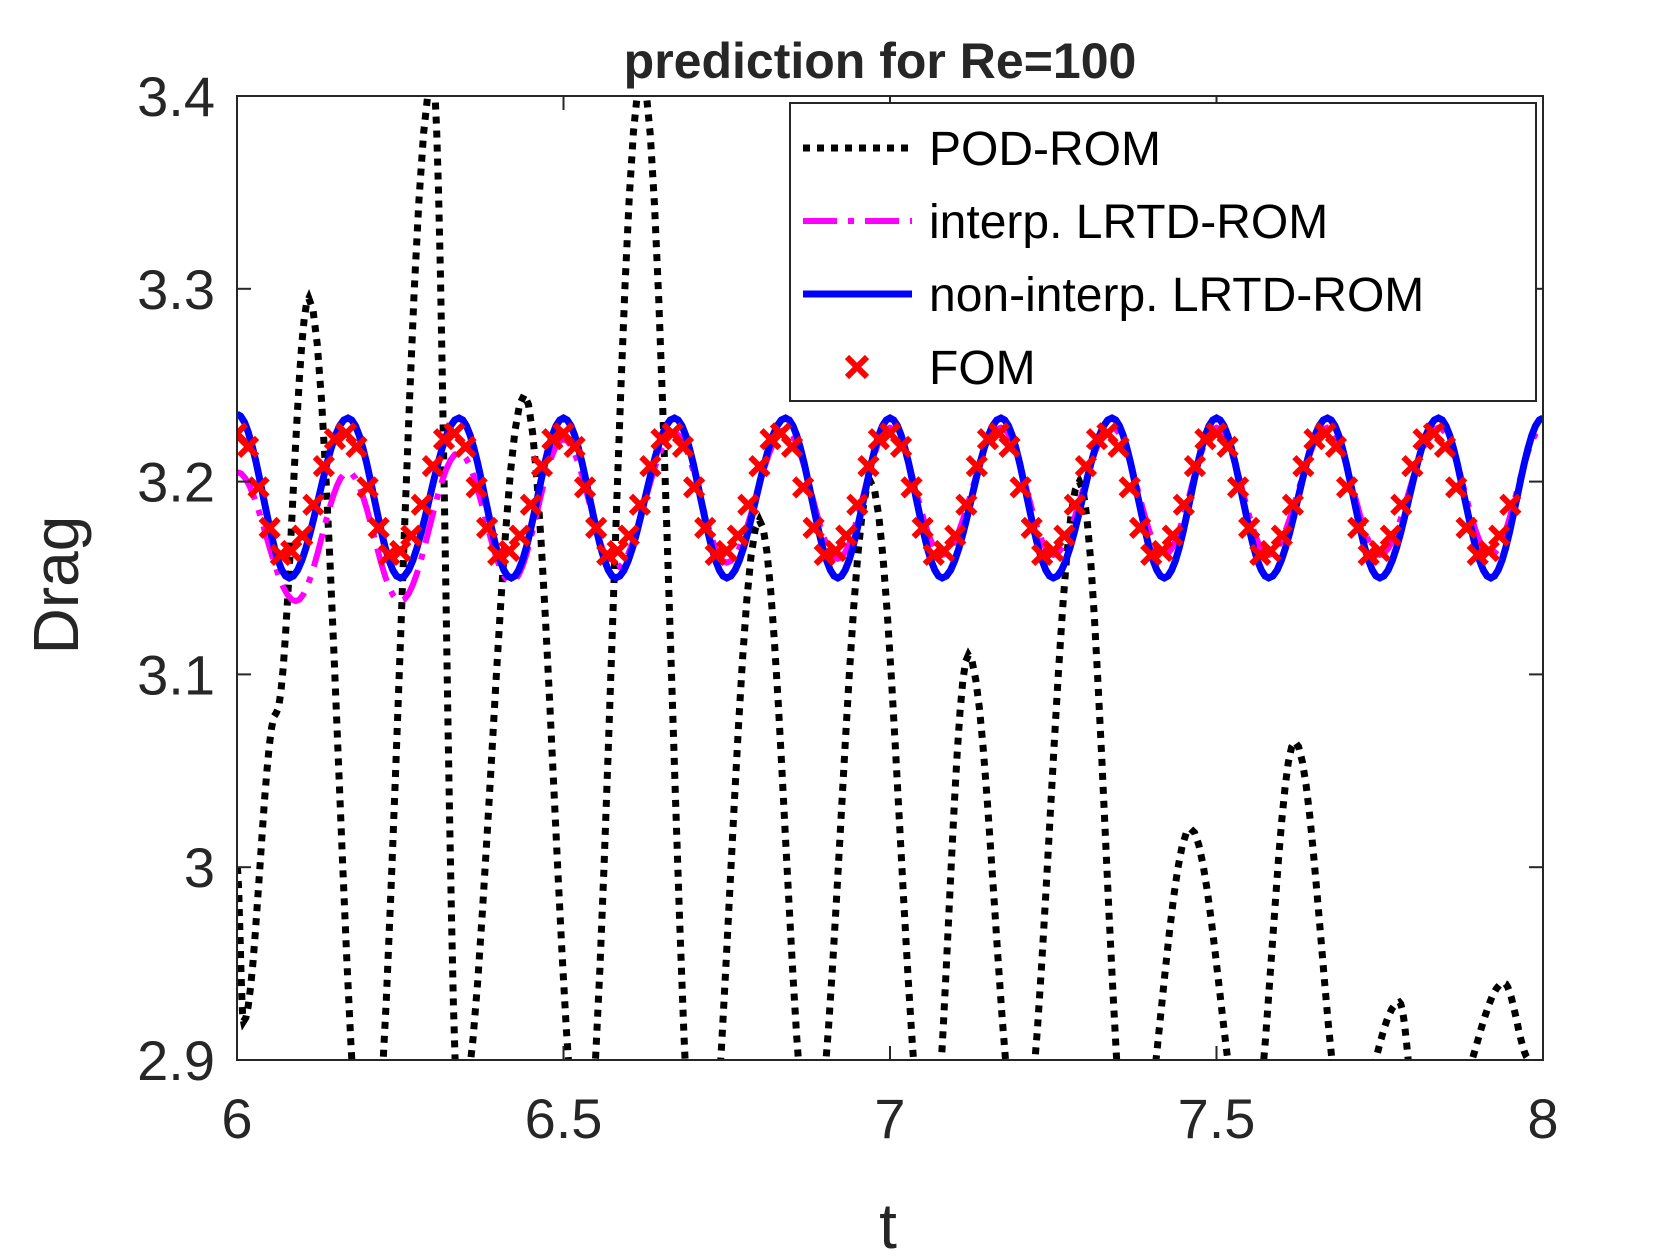 This screenshot has width=1680, height=1260. What do you see at coordinates (982, 368) in the screenshot?
I see `legend-label-fom: FOM` at bounding box center [982, 368].